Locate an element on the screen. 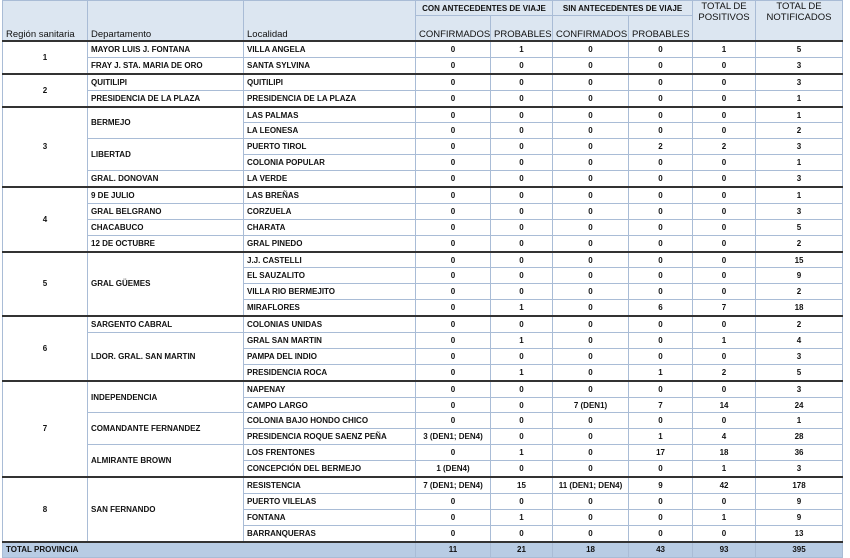  value-cell: 36 is located at coordinates (799, 453).